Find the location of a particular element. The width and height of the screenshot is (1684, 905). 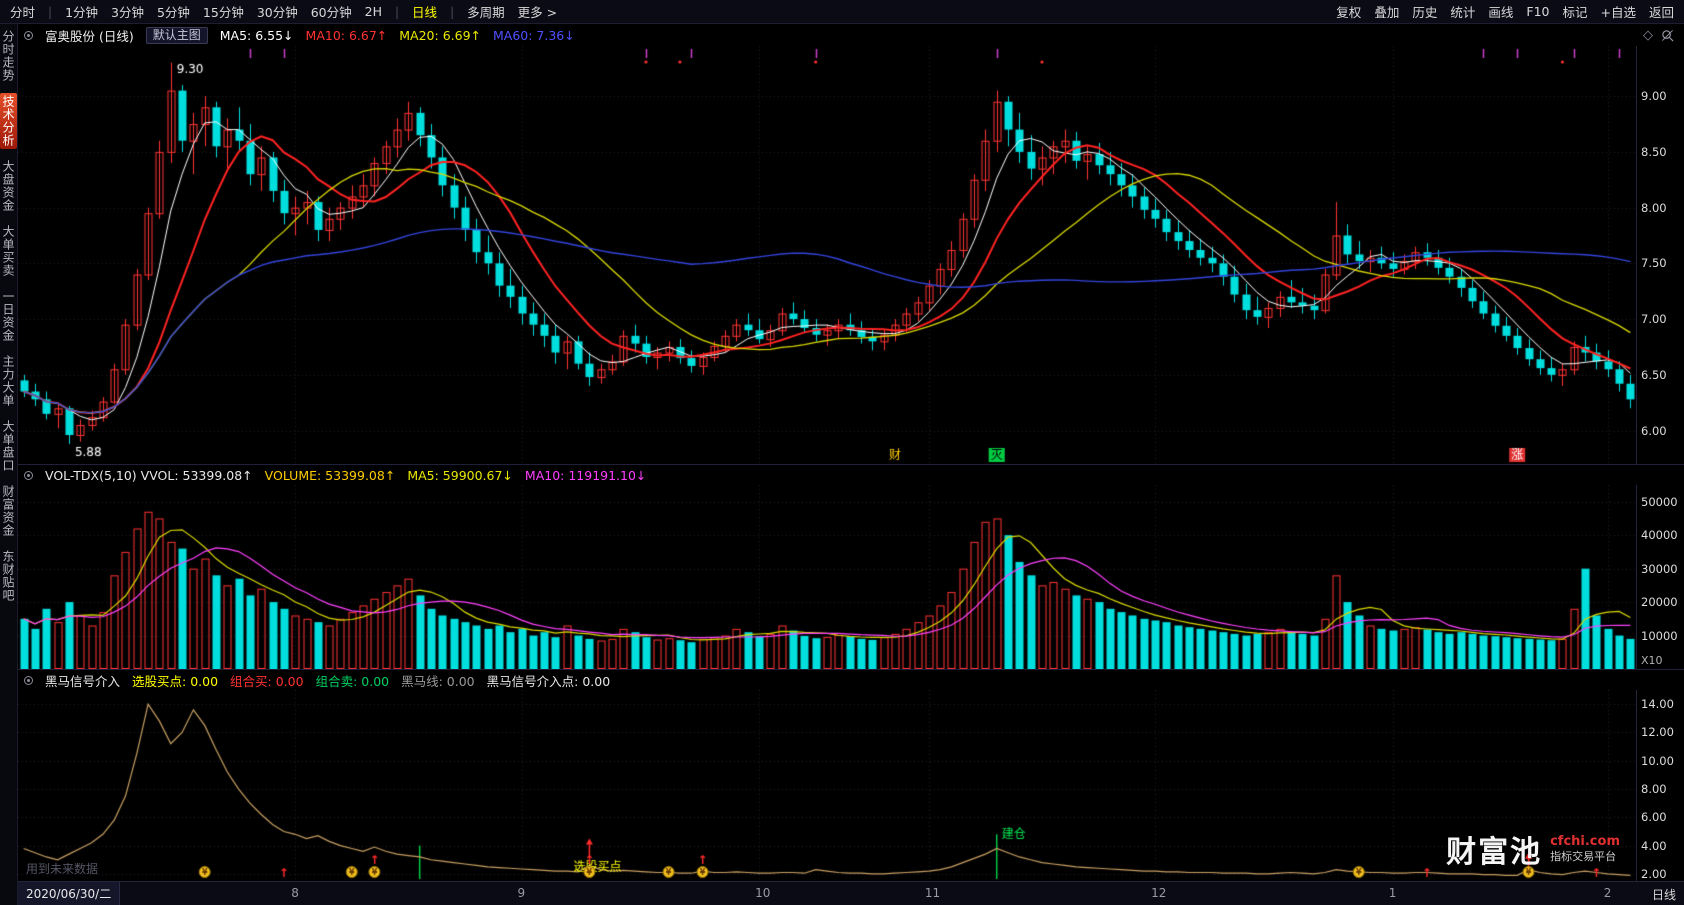

ma-label: MA10: 6.67↑ is located at coordinates (346, 35).